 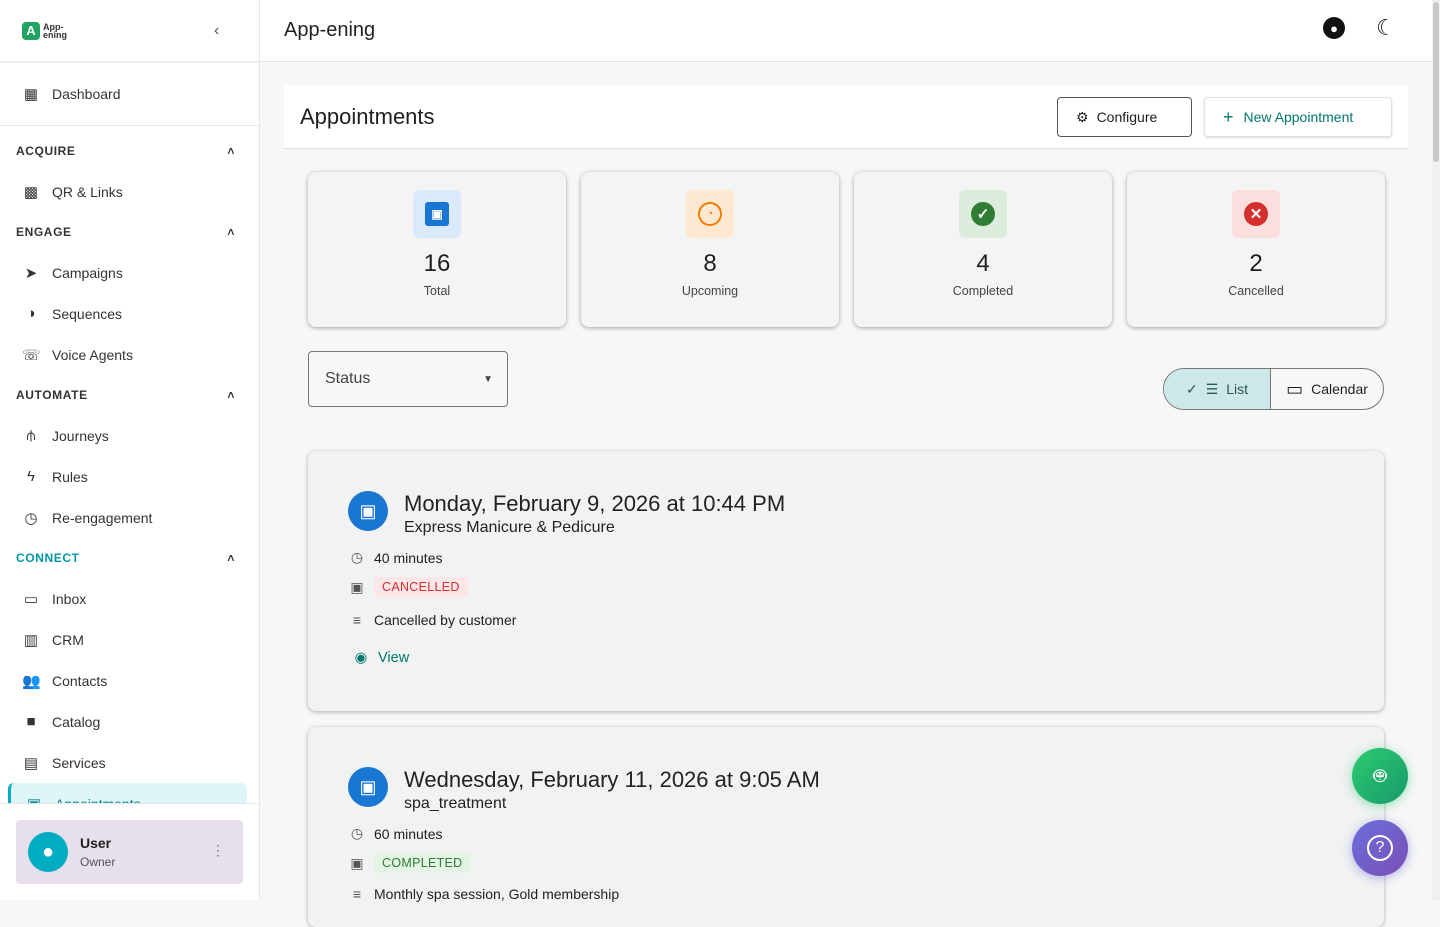 I want to click on gear-icon: ⚙, so click(x=1082, y=116).